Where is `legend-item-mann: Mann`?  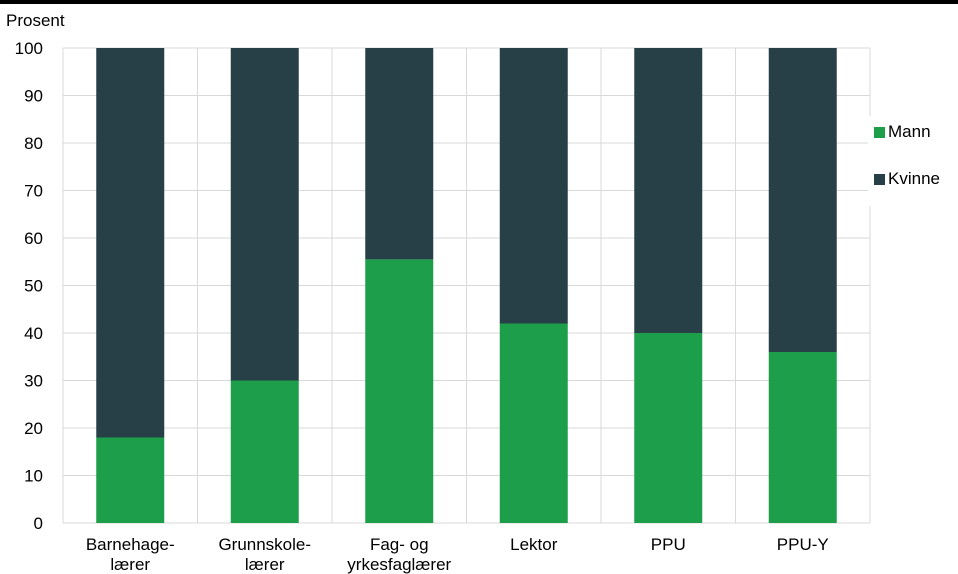 legend-item-mann: Mann is located at coordinates (902, 132).